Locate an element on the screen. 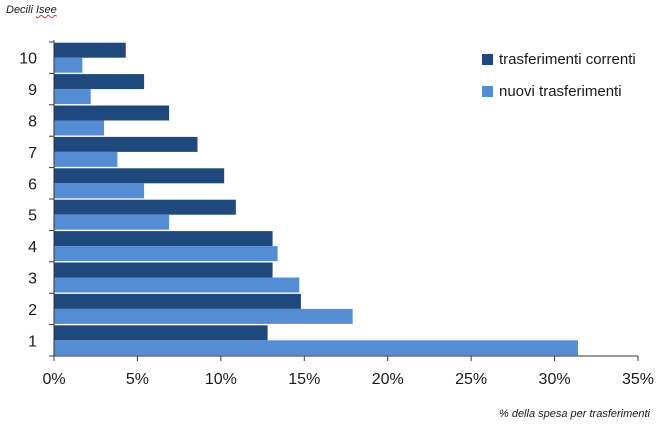 The width and height of the screenshot is (660, 430). y-tick-label-7: 7 is located at coordinates (32, 153).